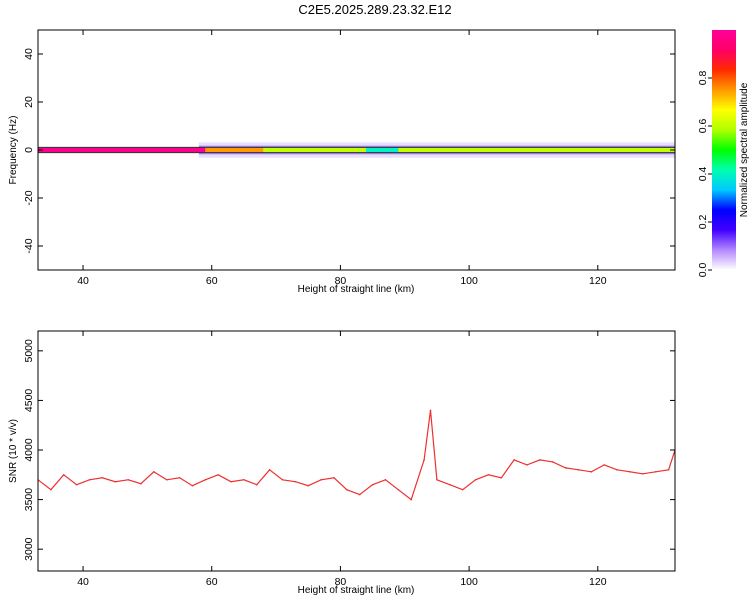  What do you see at coordinates (29, 549) in the screenshot?
I see `y-tick-label: 3000` at bounding box center [29, 549].